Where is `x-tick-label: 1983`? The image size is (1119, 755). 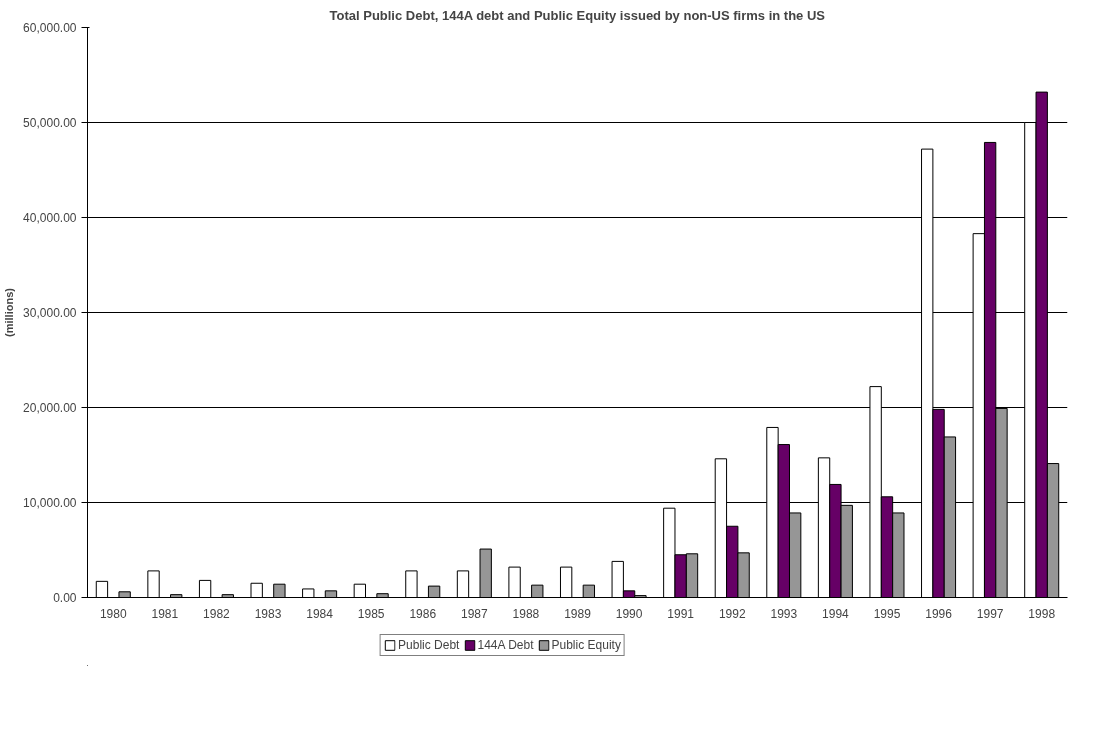
x-tick-label: 1983 is located at coordinates (268, 613).